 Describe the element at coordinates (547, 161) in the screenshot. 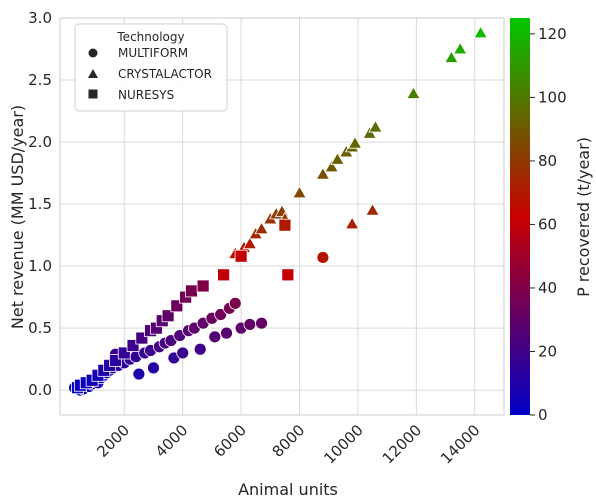

I see `colorbar-tick-label: 80` at that location.